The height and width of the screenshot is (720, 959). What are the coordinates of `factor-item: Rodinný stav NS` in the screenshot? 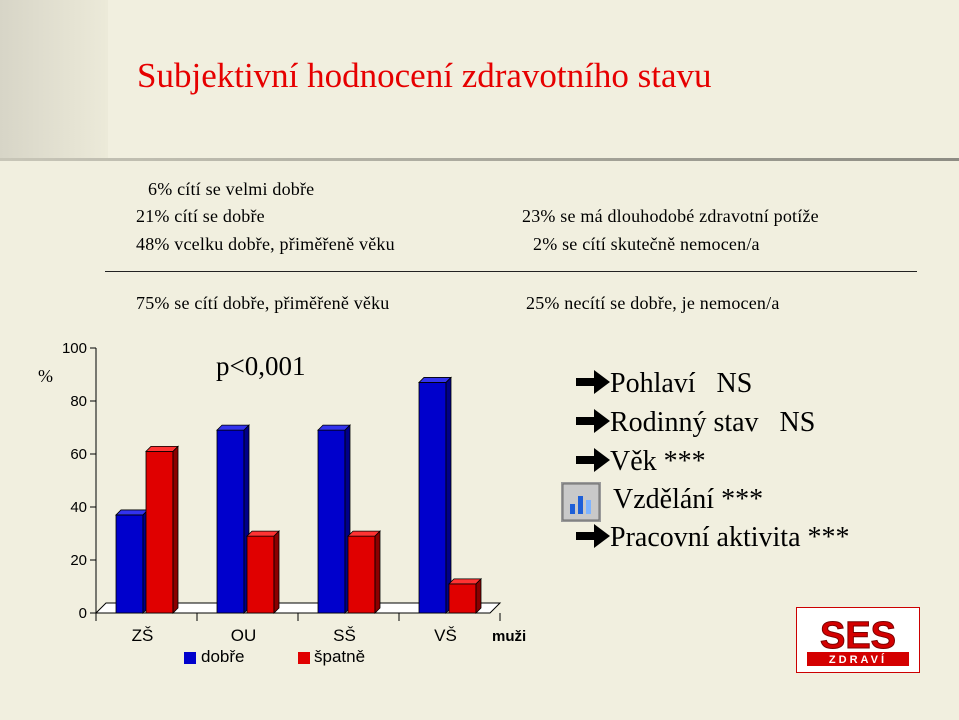 It's located at (695, 423).